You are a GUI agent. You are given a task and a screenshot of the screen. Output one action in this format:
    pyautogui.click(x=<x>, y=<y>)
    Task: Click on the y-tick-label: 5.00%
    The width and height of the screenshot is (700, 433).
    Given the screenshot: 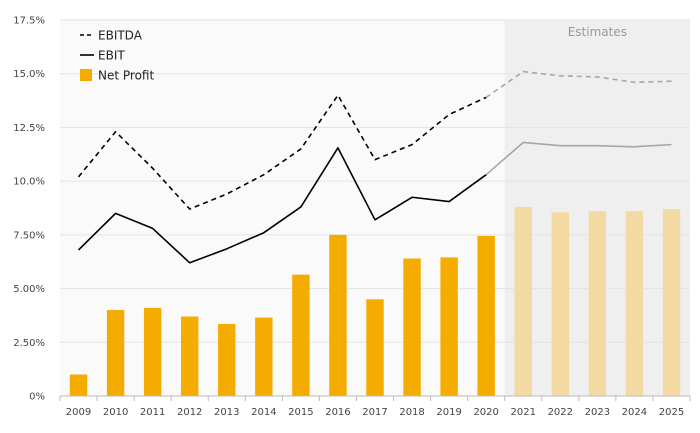 What is the action you would take?
    pyautogui.click(x=29, y=289)
    